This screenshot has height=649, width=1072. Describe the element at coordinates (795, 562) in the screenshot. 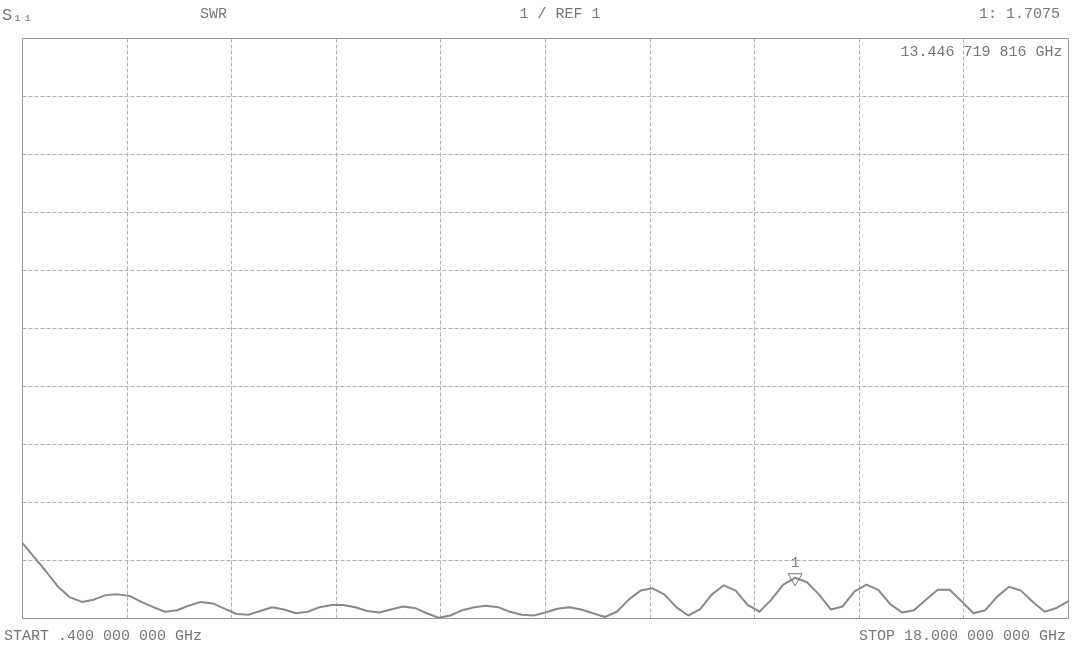

I see `annotation: 1` at that location.